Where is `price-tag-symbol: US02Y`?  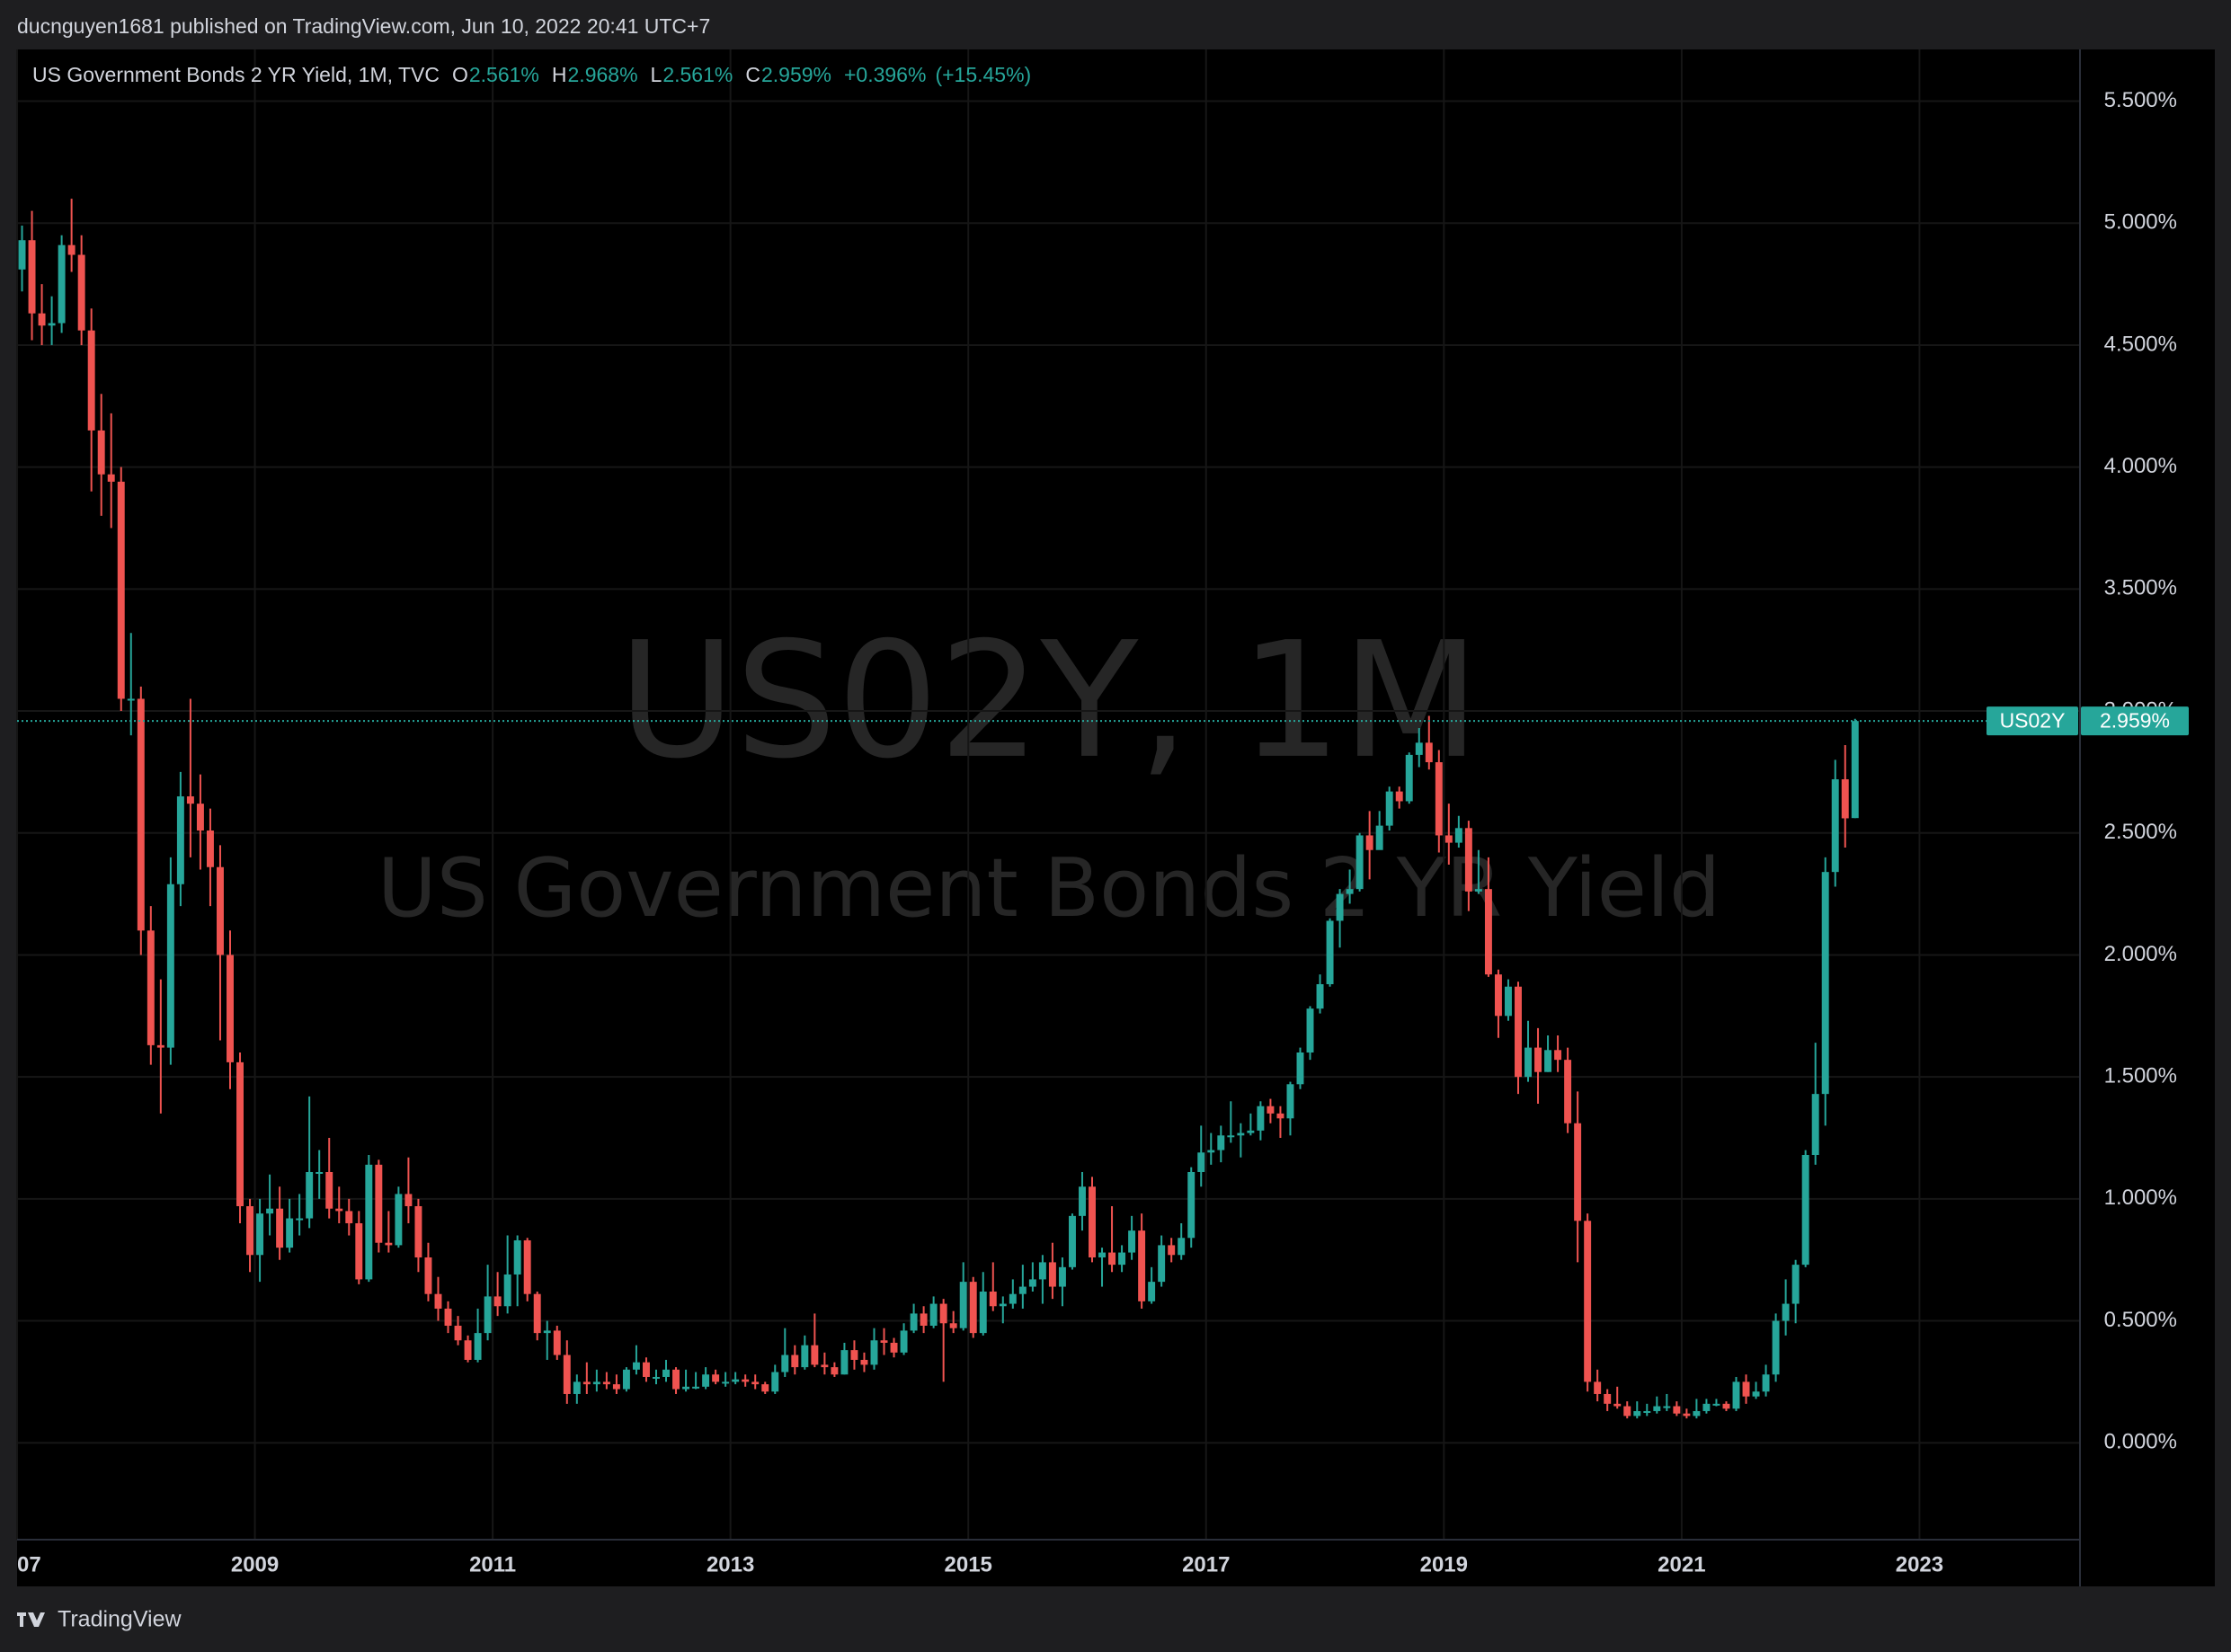 price-tag-symbol: US02Y is located at coordinates (2033, 720).